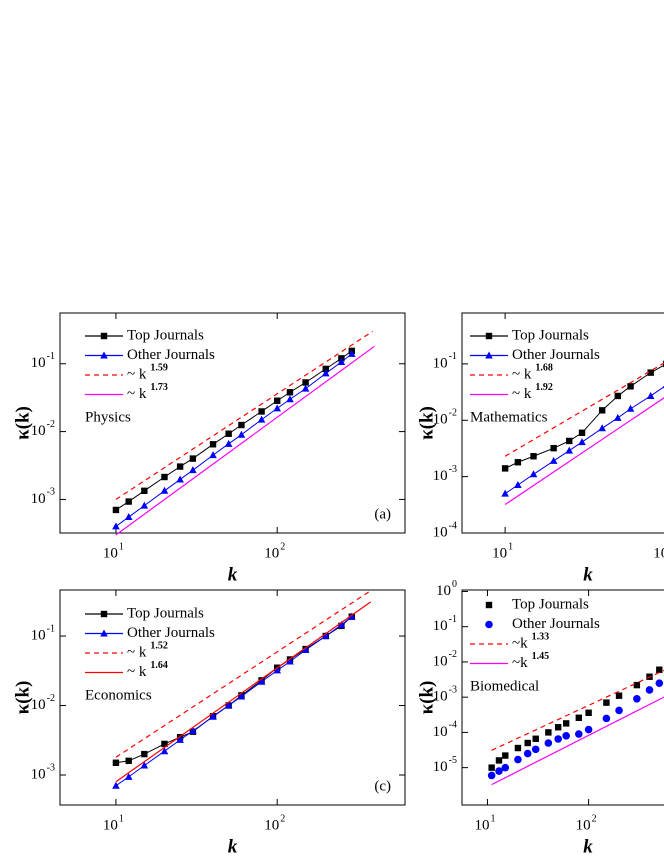 This screenshot has height=860, width=664. What do you see at coordinates (509, 417) in the screenshot?
I see `annotation: Mathematics` at bounding box center [509, 417].